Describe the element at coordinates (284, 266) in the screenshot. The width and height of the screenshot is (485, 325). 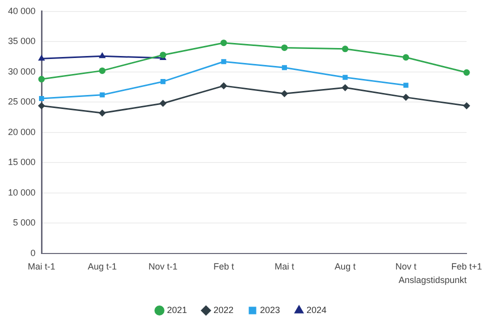
I see `x-tick-label: Mai t` at that location.